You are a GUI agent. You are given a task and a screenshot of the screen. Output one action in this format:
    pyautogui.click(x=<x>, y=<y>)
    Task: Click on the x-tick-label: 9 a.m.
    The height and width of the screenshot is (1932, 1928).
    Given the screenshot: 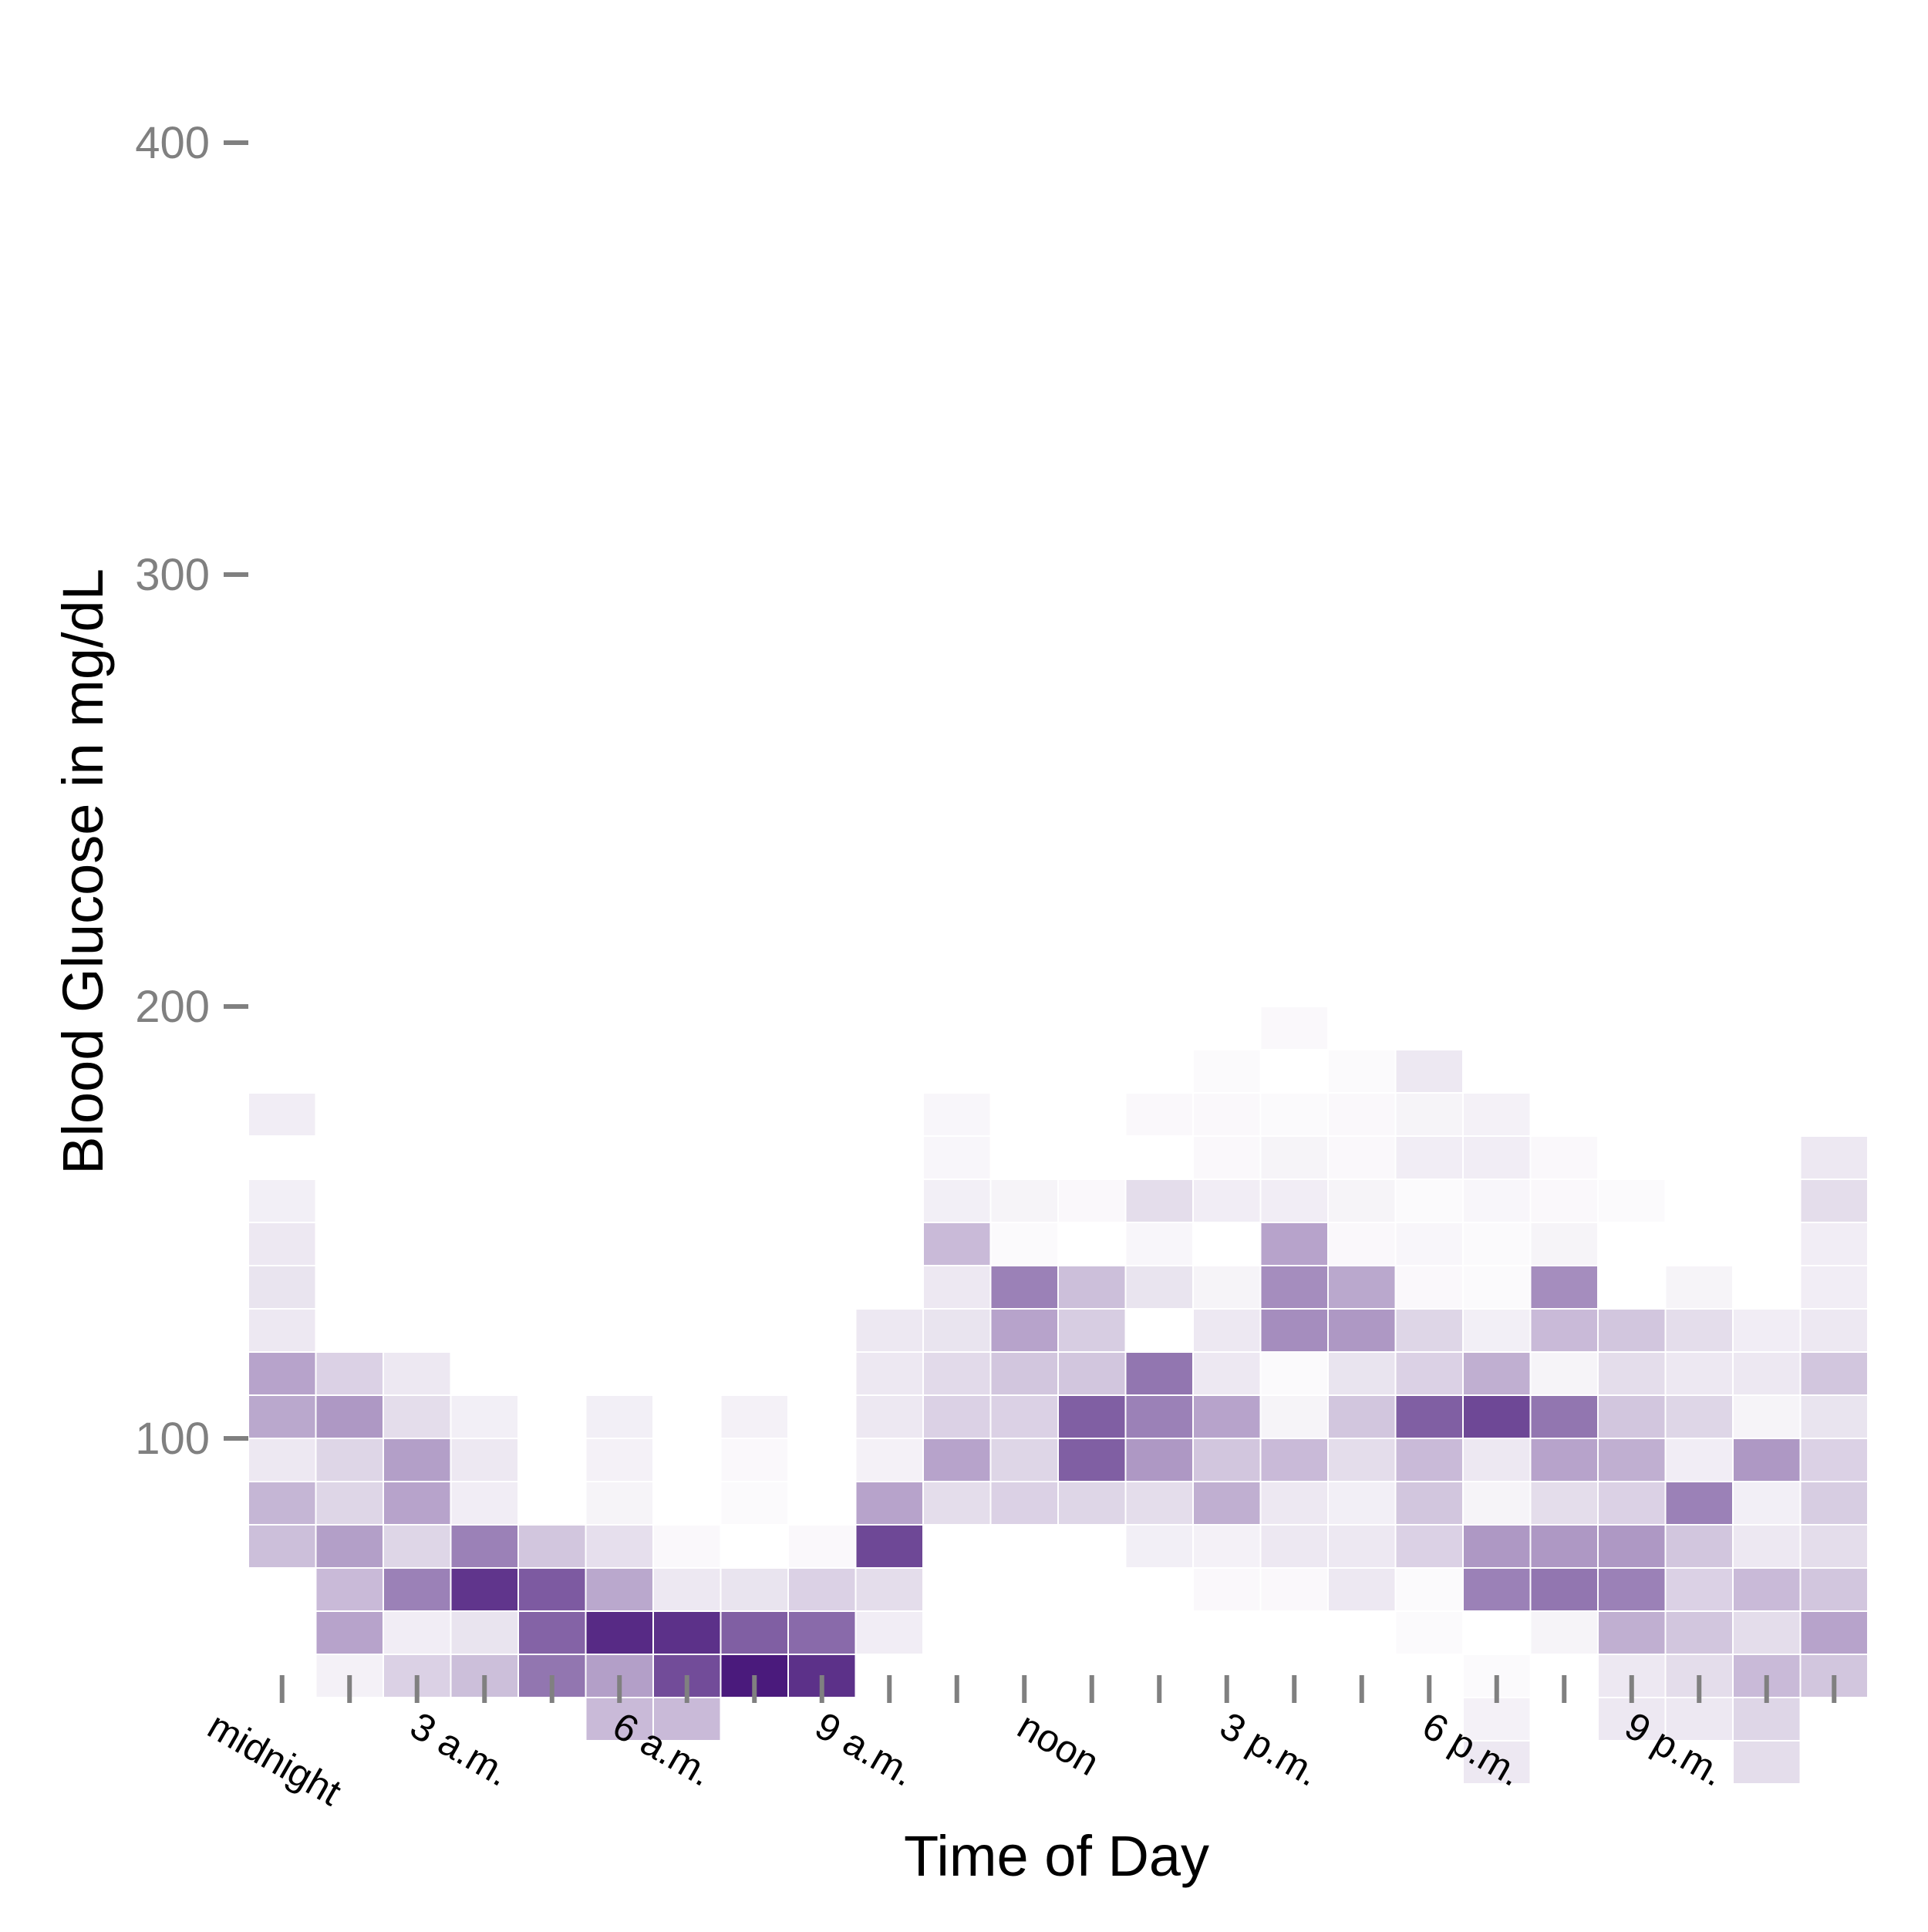 What is the action you would take?
    pyautogui.click(x=865, y=1749)
    